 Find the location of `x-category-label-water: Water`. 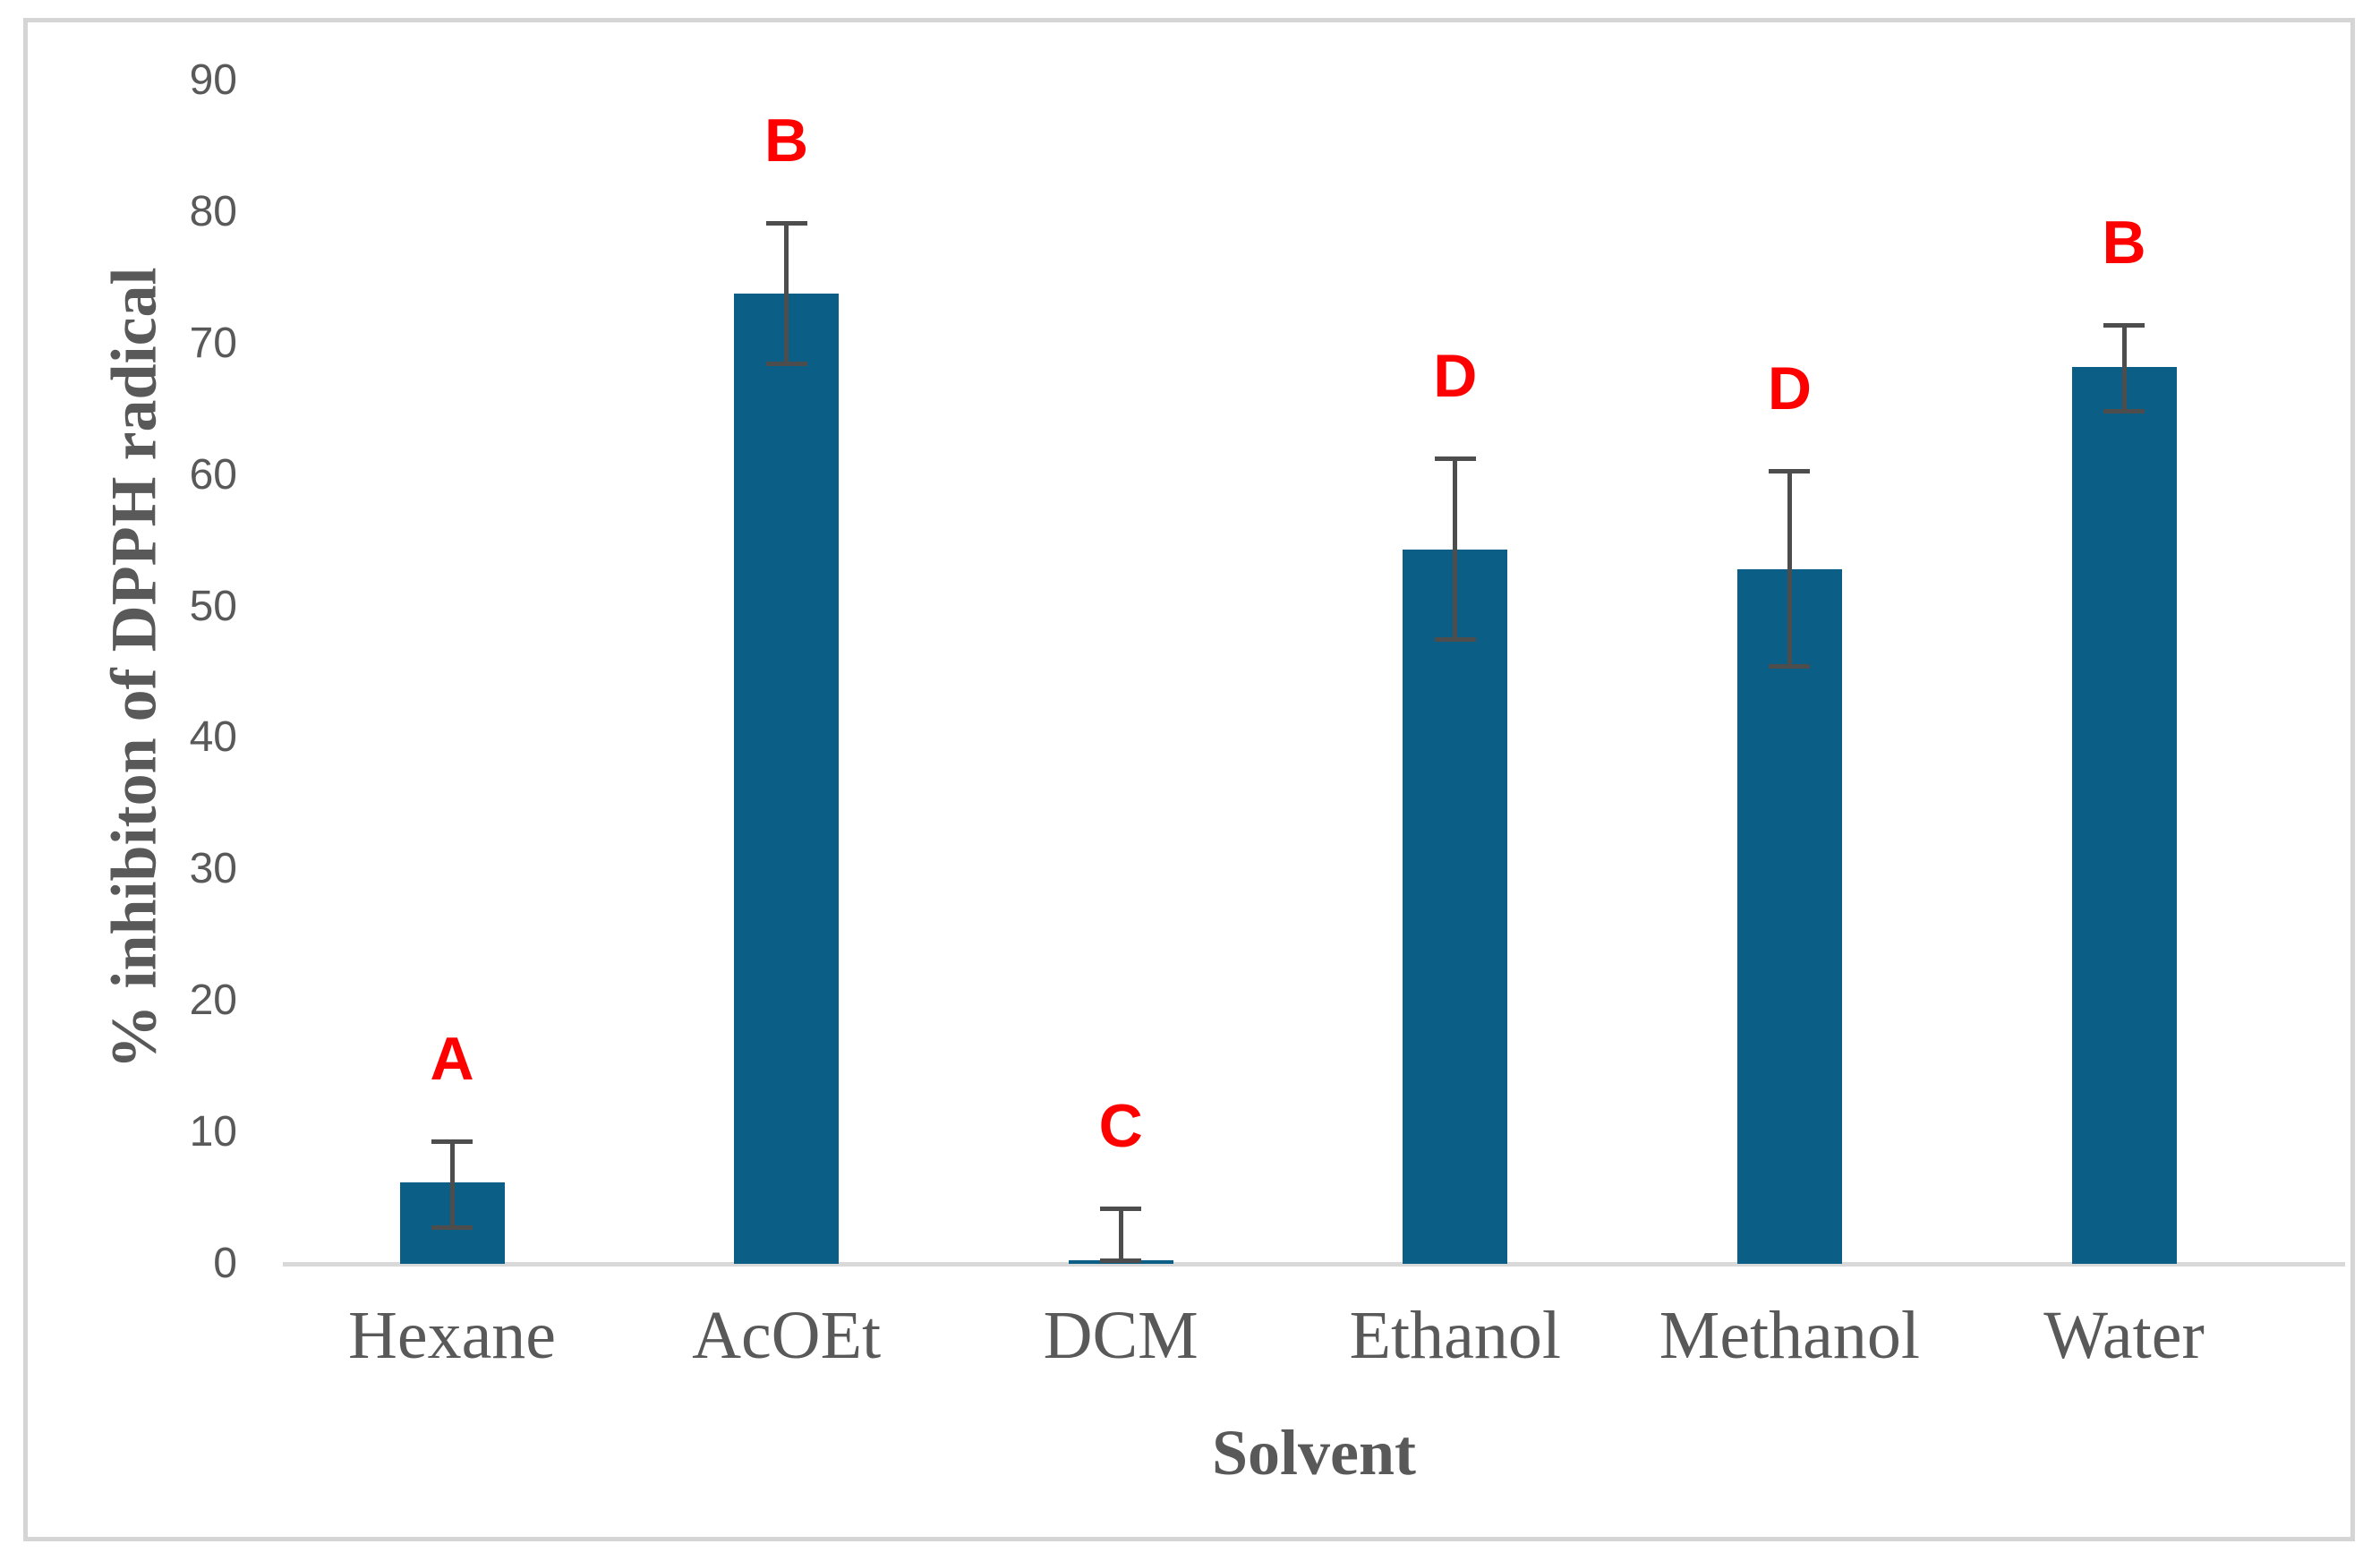

x-category-label-water: Water is located at coordinates (2124, 1335).